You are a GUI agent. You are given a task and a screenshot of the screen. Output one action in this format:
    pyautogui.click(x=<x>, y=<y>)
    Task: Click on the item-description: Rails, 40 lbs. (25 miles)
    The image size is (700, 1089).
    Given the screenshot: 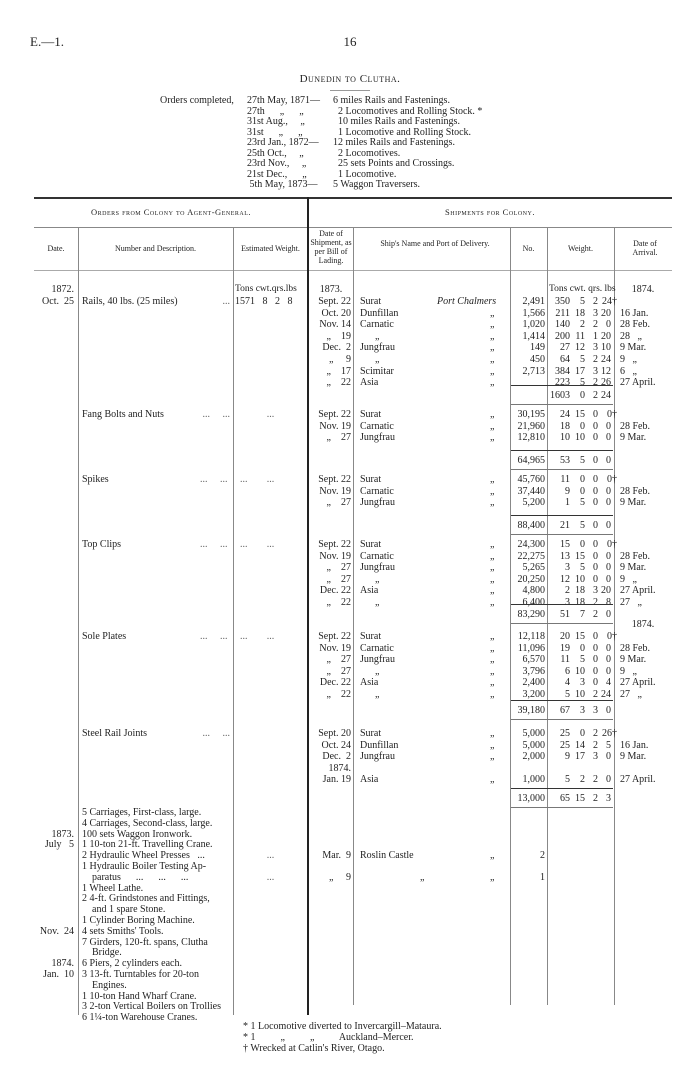 What is the action you would take?
    pyautogui.click(x=130, y=301)
    